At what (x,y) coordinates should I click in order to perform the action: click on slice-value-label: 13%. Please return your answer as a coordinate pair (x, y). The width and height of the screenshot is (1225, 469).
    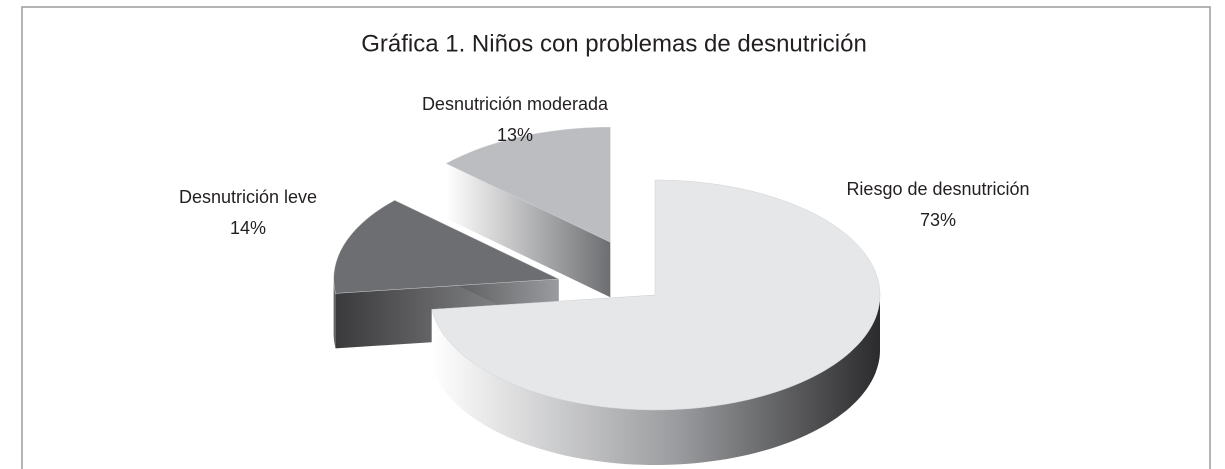
    Looking at the image, I should click on (515, 135).